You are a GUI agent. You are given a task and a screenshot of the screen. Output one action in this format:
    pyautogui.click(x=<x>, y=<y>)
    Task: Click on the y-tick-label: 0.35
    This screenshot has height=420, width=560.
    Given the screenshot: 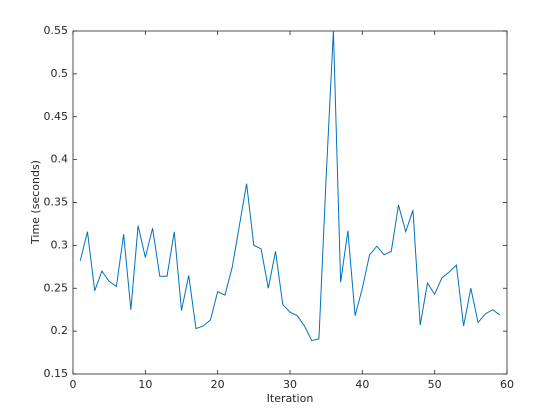 What is the action you would take?
    pyautogui.click(x=56, y=202)
    